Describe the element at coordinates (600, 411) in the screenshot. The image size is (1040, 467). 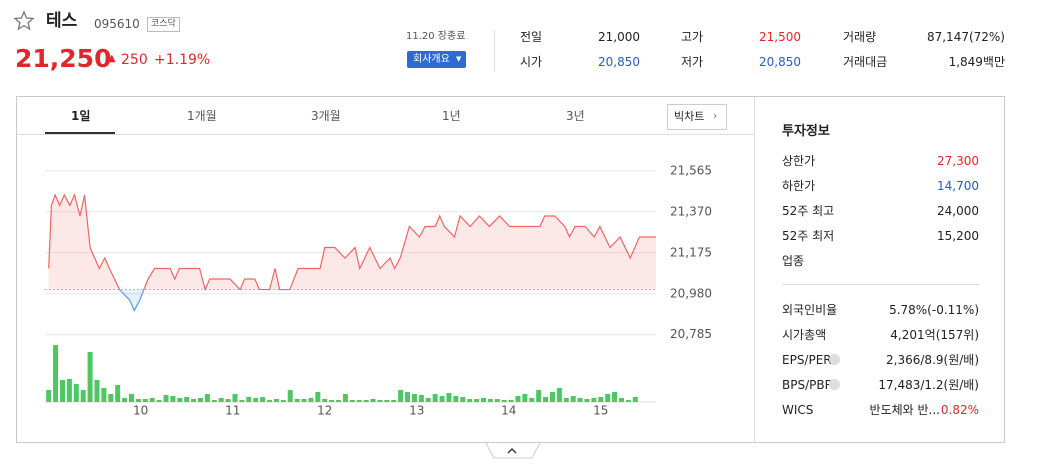
I see `x-tick-label: 15` at that location.